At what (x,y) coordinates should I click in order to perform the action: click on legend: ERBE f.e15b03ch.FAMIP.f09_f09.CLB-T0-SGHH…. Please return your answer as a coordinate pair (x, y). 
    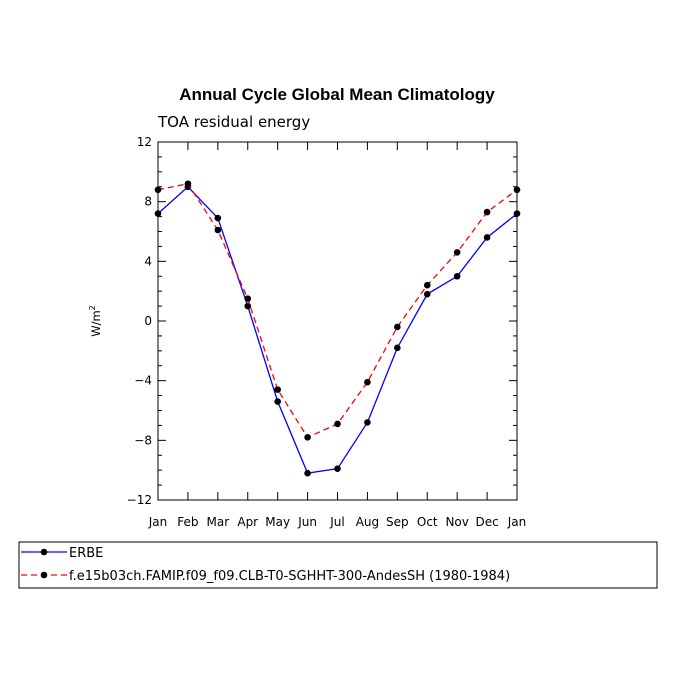
    Looking at the image, I should click on (265, 565).